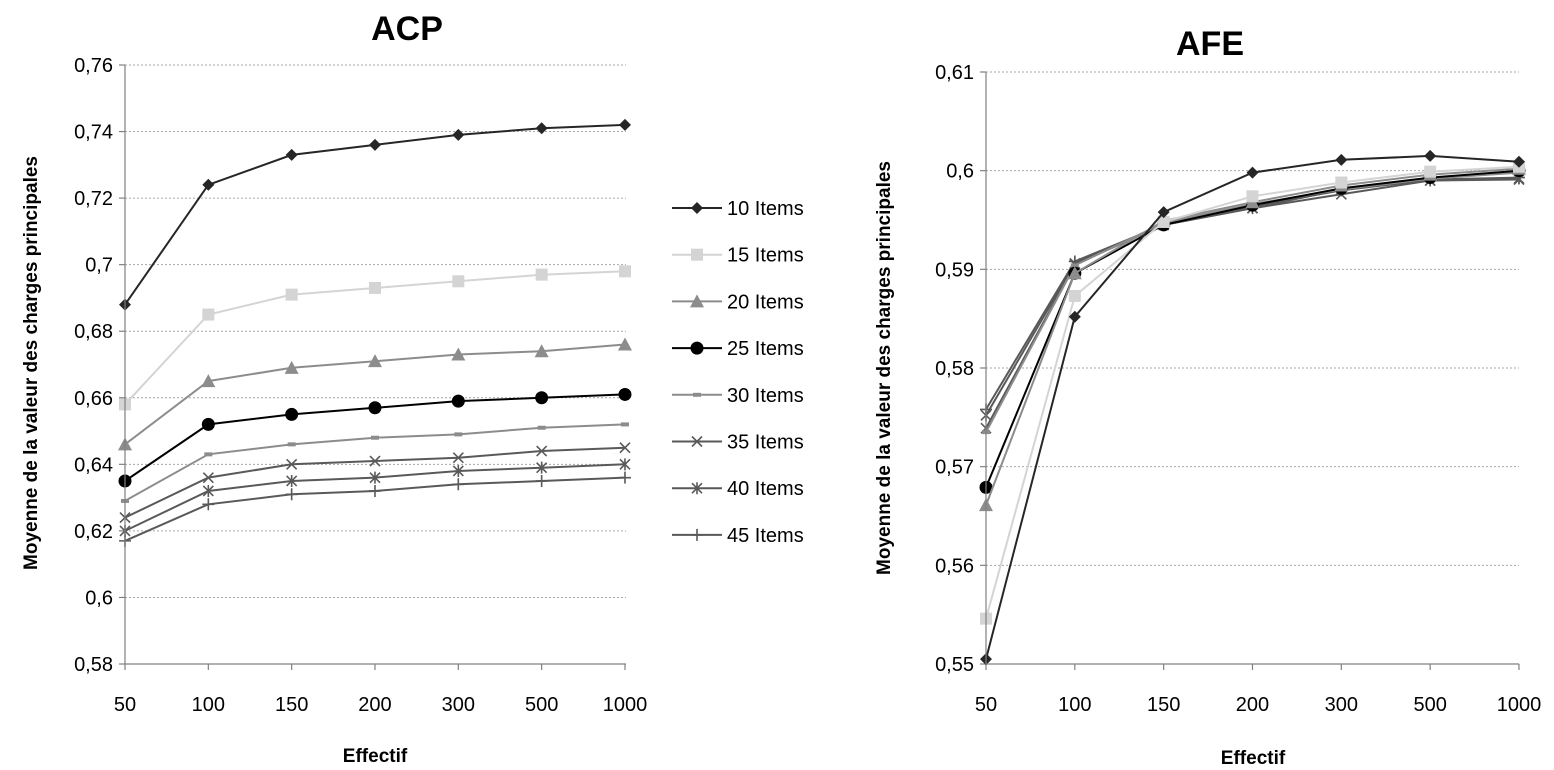  I want to click on legend-item: 10 Items, so click(738, 209).